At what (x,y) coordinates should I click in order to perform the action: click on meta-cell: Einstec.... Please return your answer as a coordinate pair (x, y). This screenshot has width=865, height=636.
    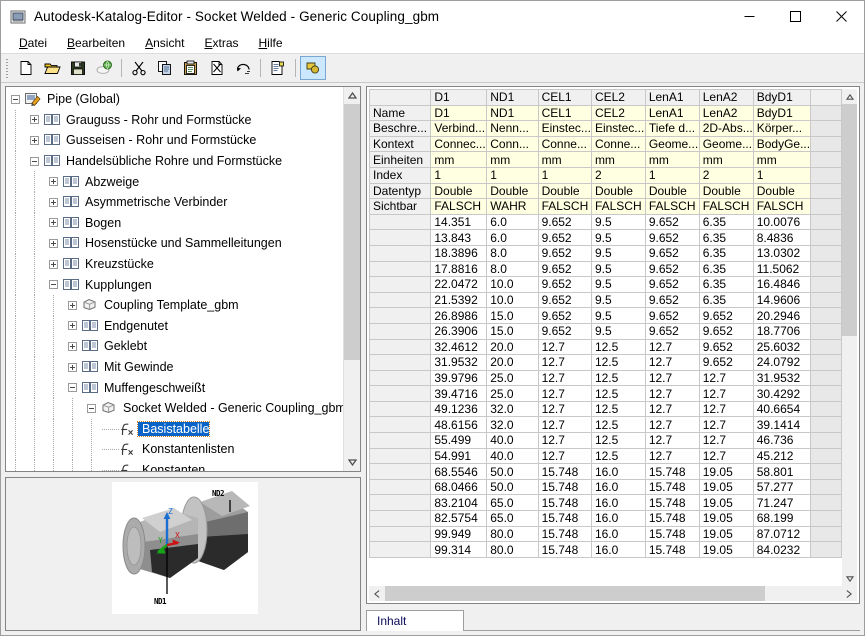
    Looking at the image, I should click on (564, 128).